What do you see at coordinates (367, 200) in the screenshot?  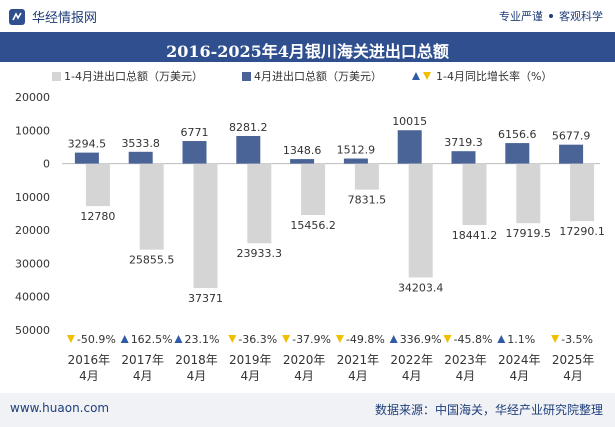 I see `data-label-cumulative: 7831.5` at bounding box center [367, 200].